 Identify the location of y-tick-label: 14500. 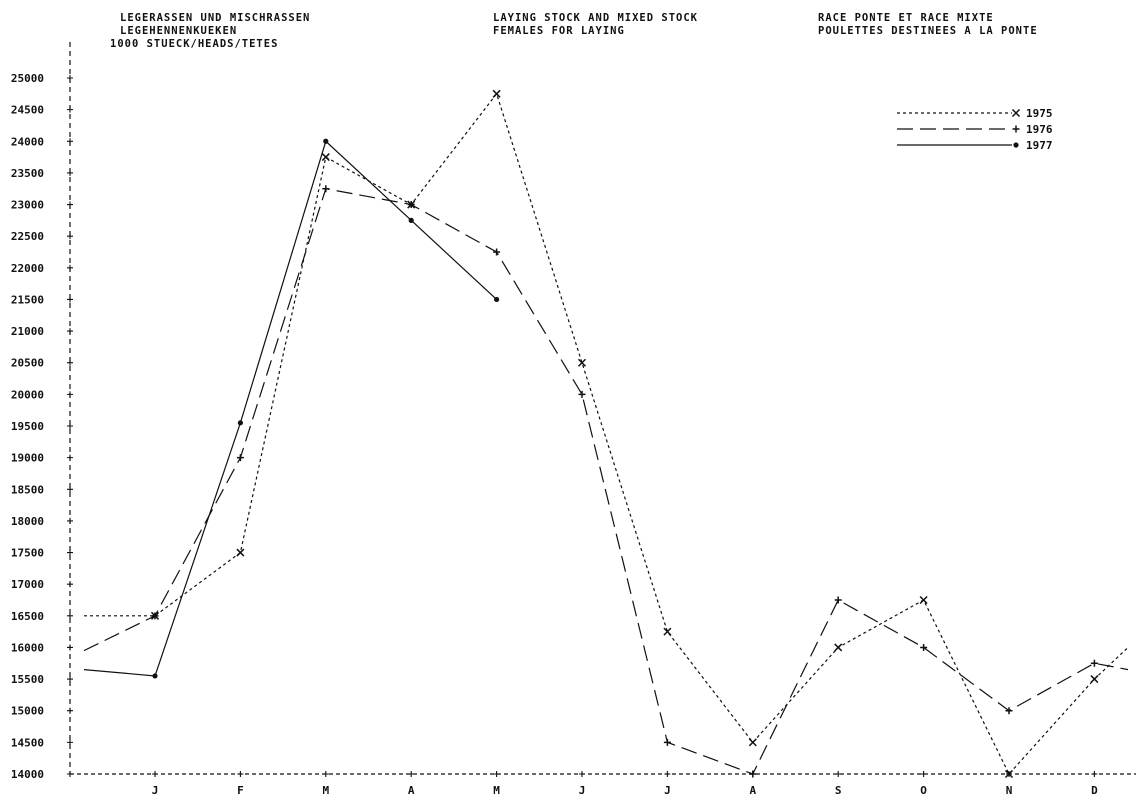
(27, 742).